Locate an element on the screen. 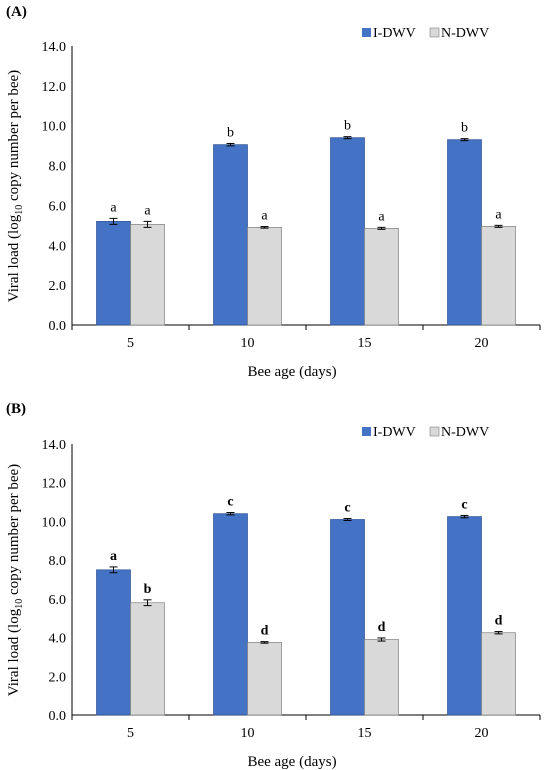 The height and width of the screenshot is (770, 550). panel-a-y-axis-title: Viral load (log10 copy number per bee) is located at coordinates (15, 186).